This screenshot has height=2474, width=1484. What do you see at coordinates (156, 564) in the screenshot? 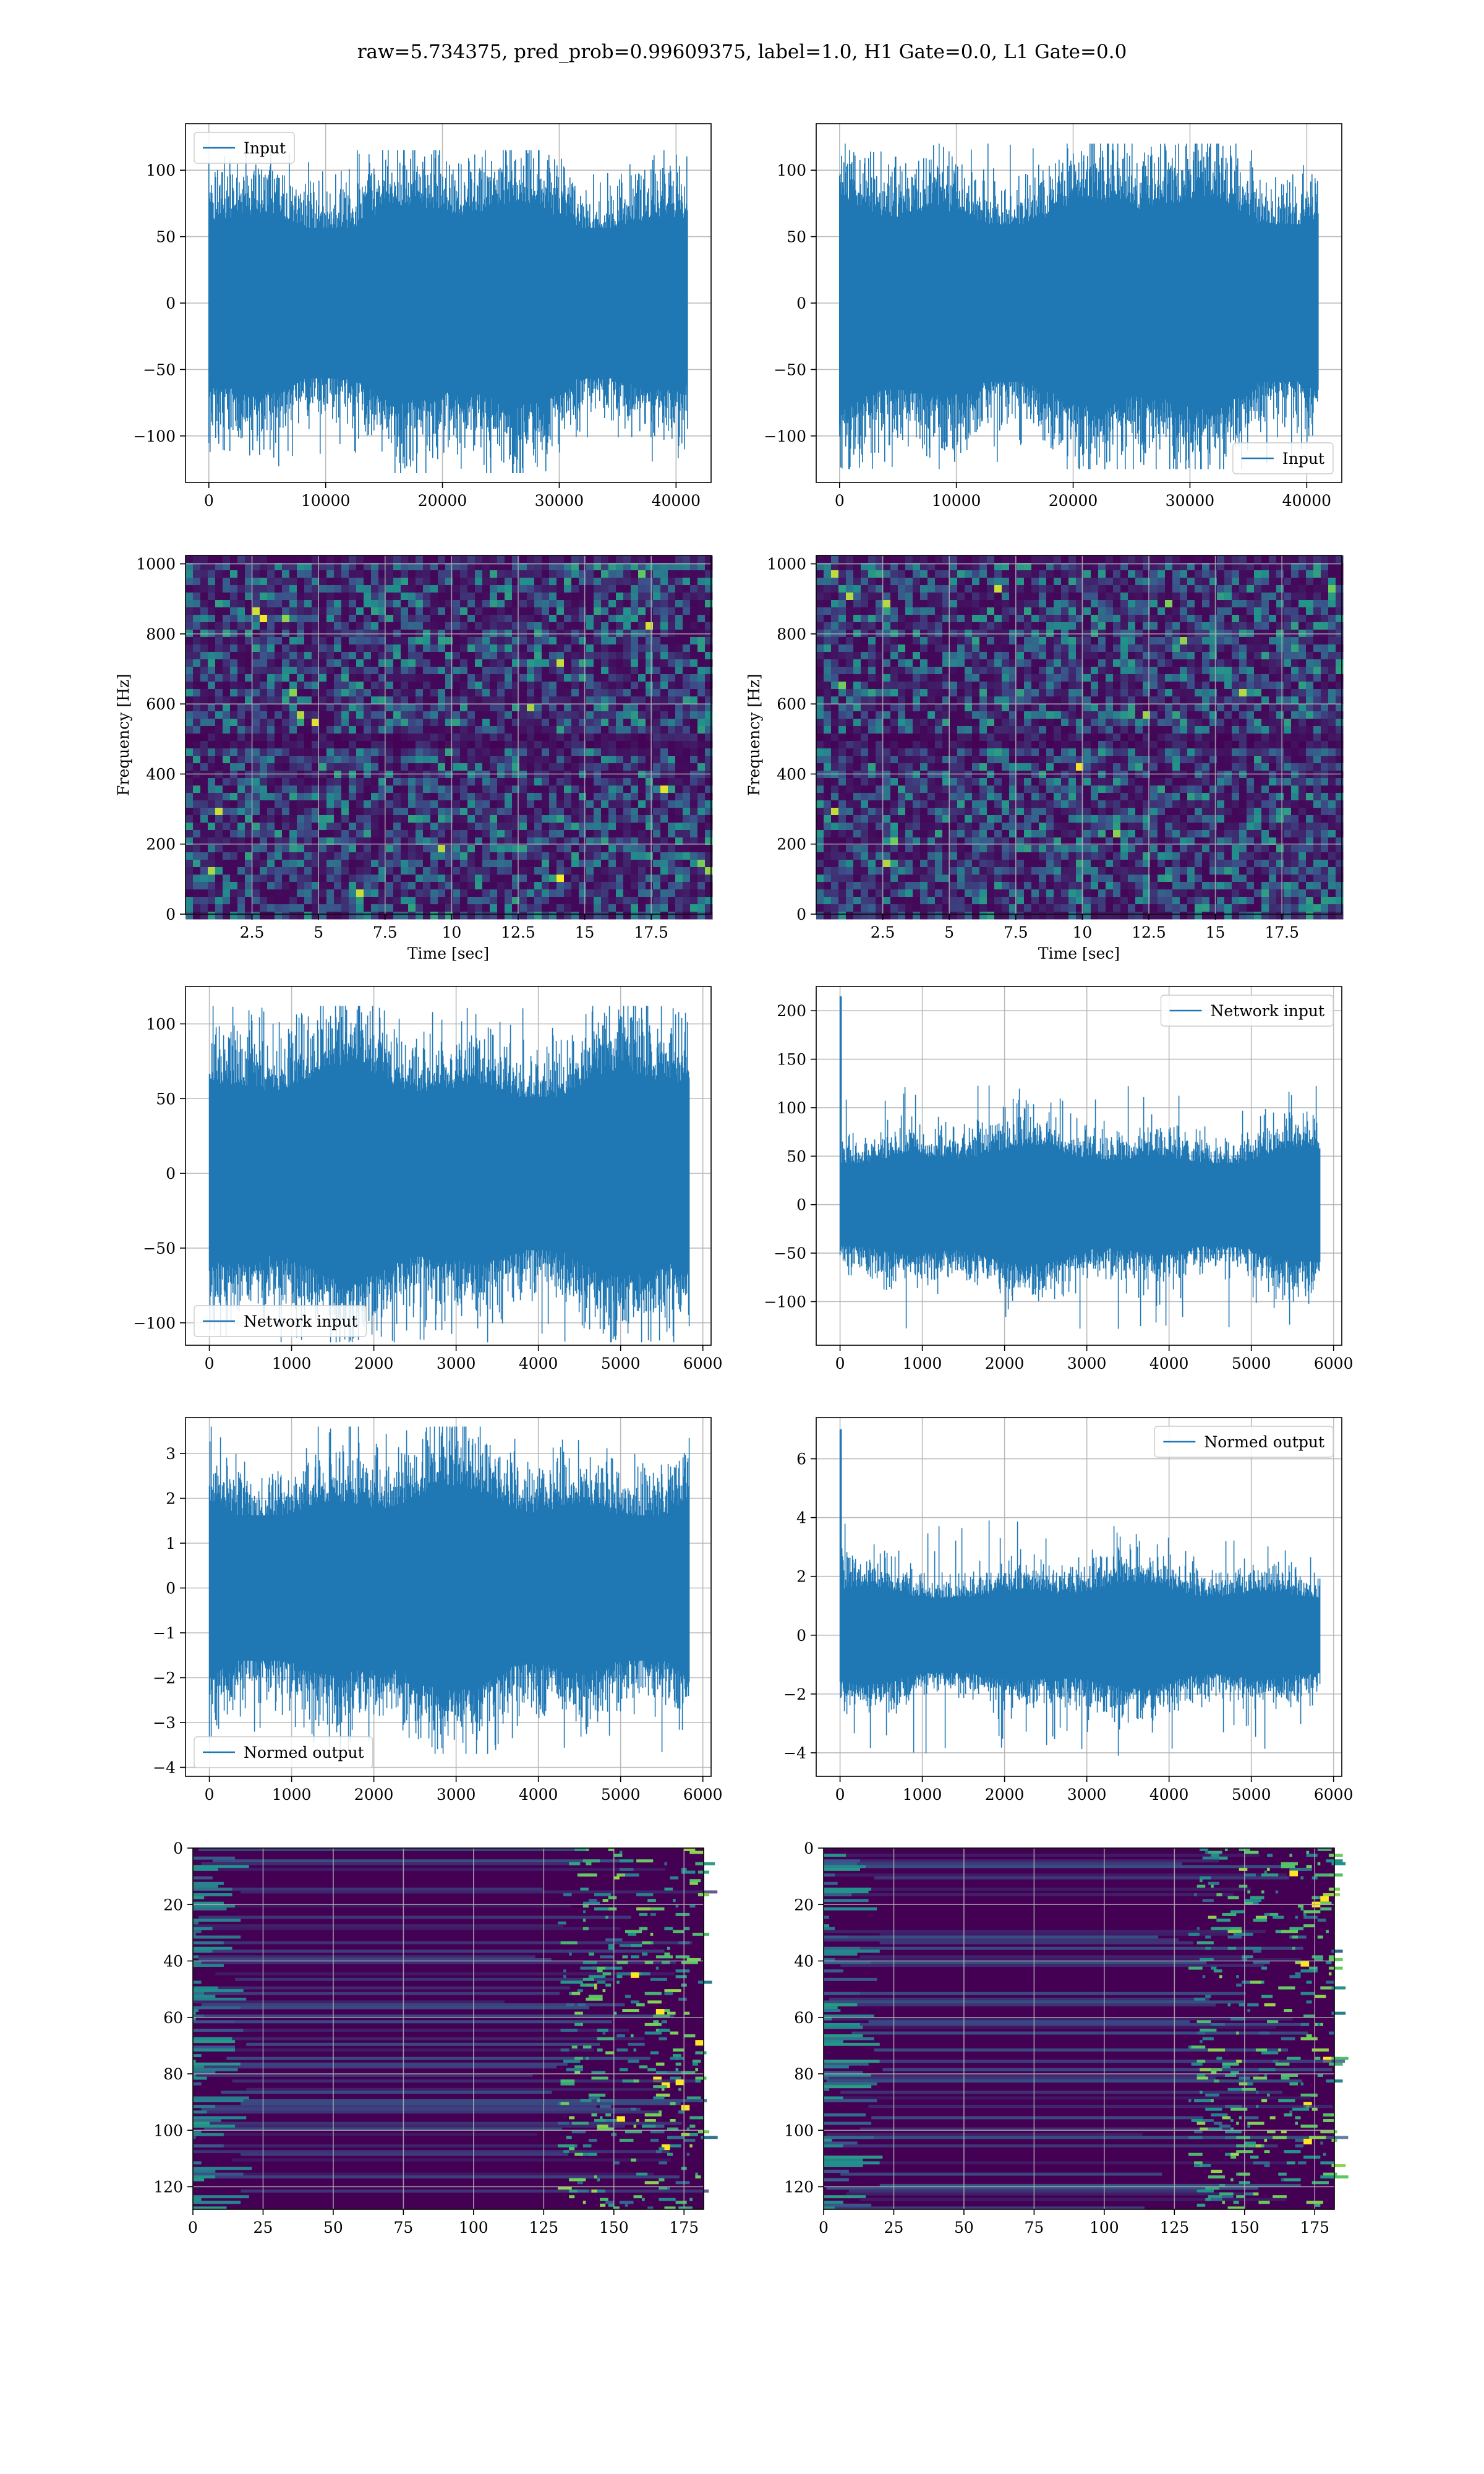
I see `y-tick-label: 1000` at bounding box center [156, 564].